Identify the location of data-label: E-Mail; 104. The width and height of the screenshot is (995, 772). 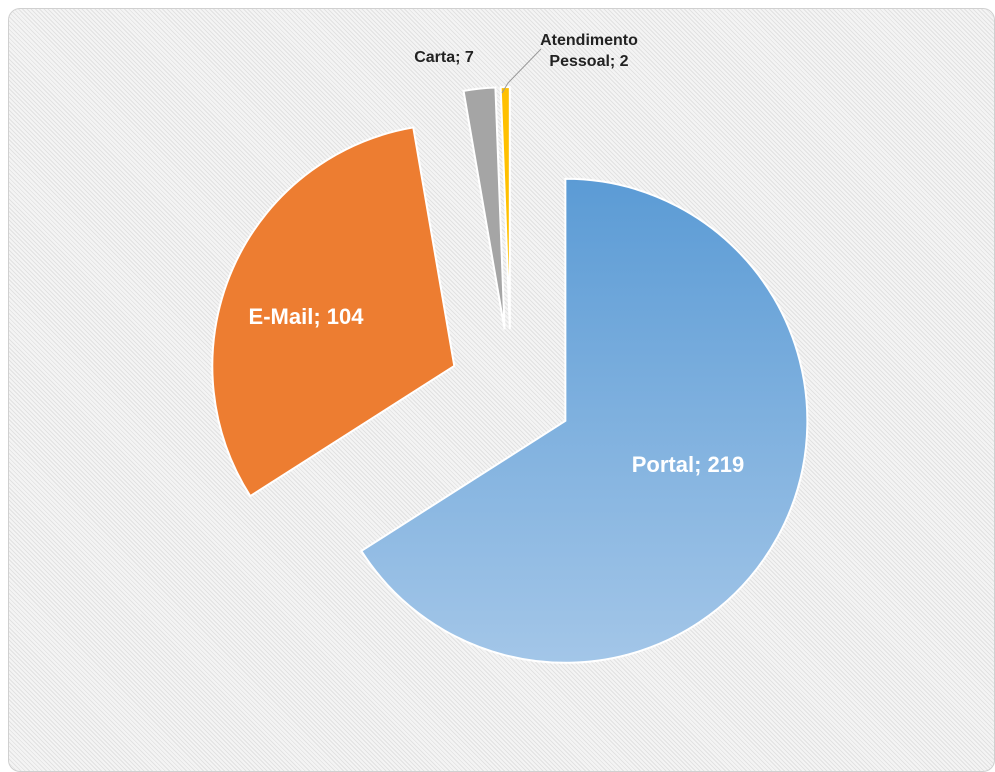
(306, 316).